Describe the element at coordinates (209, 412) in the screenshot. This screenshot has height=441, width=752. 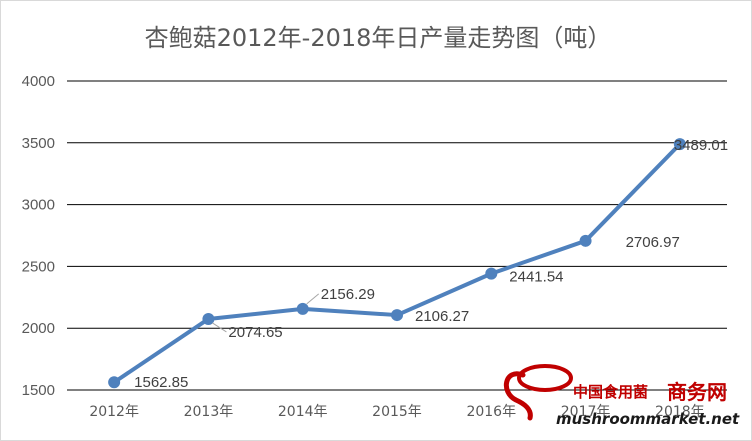
I see `x-tick-label: 2013年` at that location.